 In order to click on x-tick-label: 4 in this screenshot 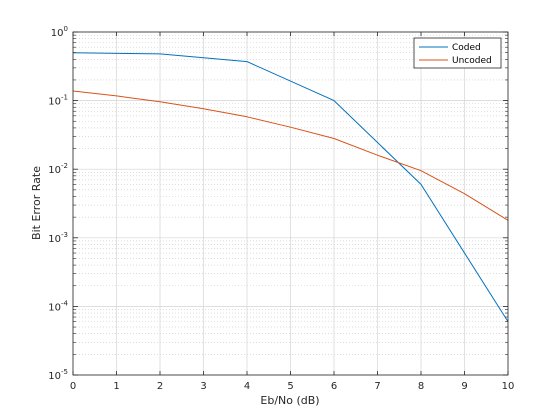, I will do `click(247, 386)`.